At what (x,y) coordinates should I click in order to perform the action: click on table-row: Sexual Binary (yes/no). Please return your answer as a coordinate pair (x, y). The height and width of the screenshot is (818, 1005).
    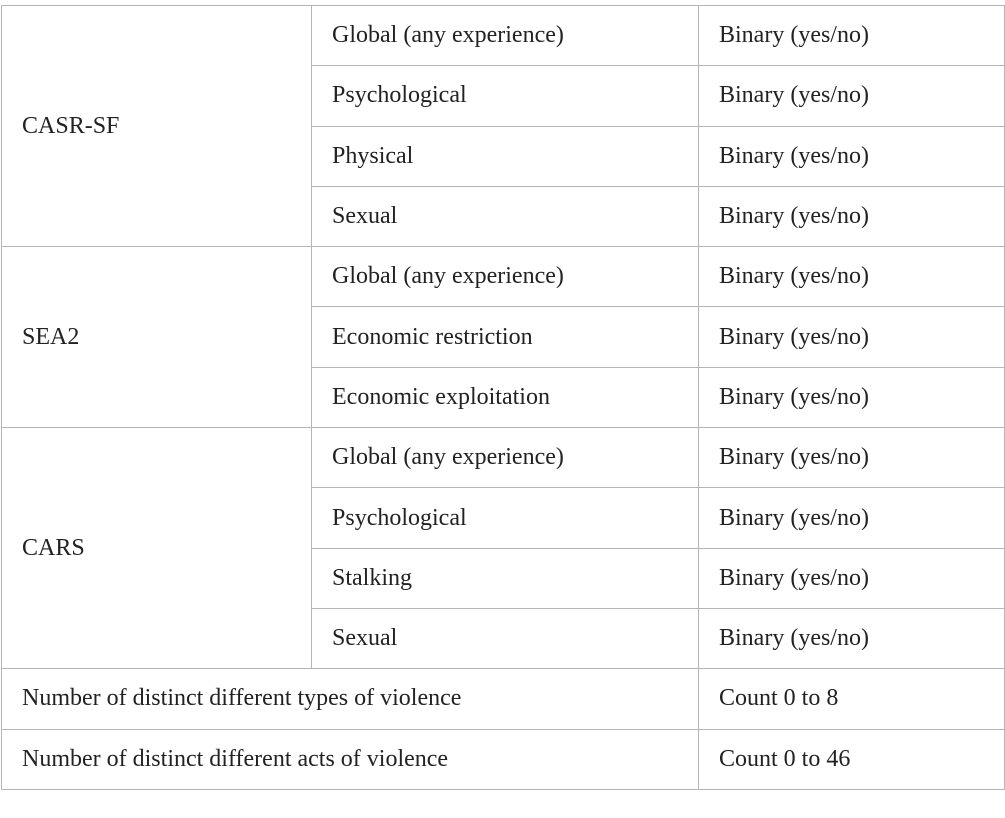
    Looking at the image, I should click on (503, 638).